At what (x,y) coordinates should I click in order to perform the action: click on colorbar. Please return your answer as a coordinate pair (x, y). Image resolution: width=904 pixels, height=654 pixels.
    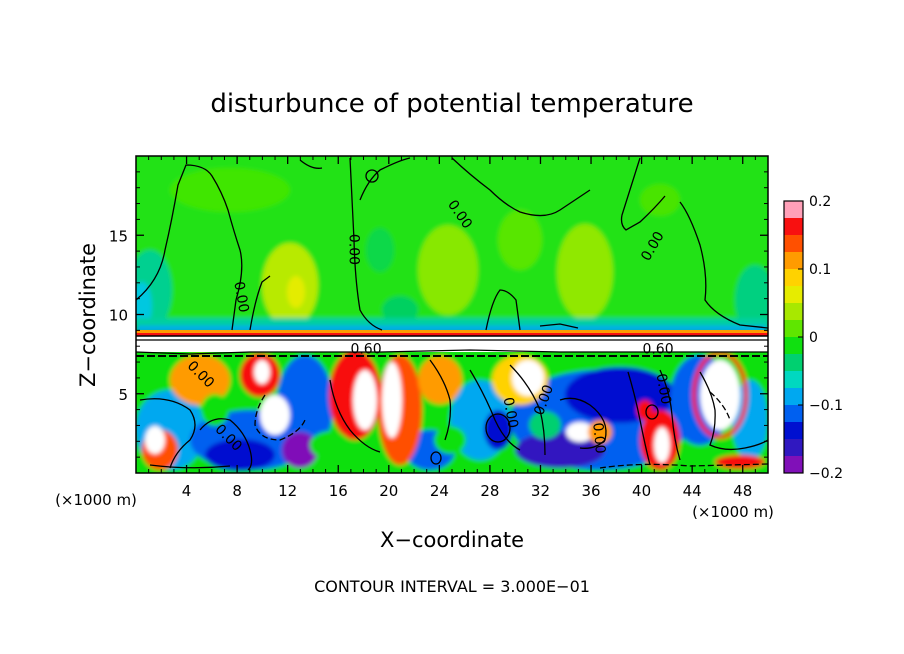
    Looking at the image, I should click on (793, 337).